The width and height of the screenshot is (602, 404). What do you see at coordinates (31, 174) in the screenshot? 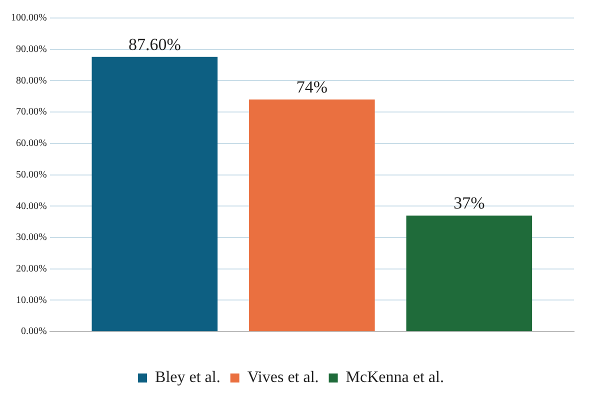
I see `y-tick-label: 50.00%` at bounding box center [31, 174].